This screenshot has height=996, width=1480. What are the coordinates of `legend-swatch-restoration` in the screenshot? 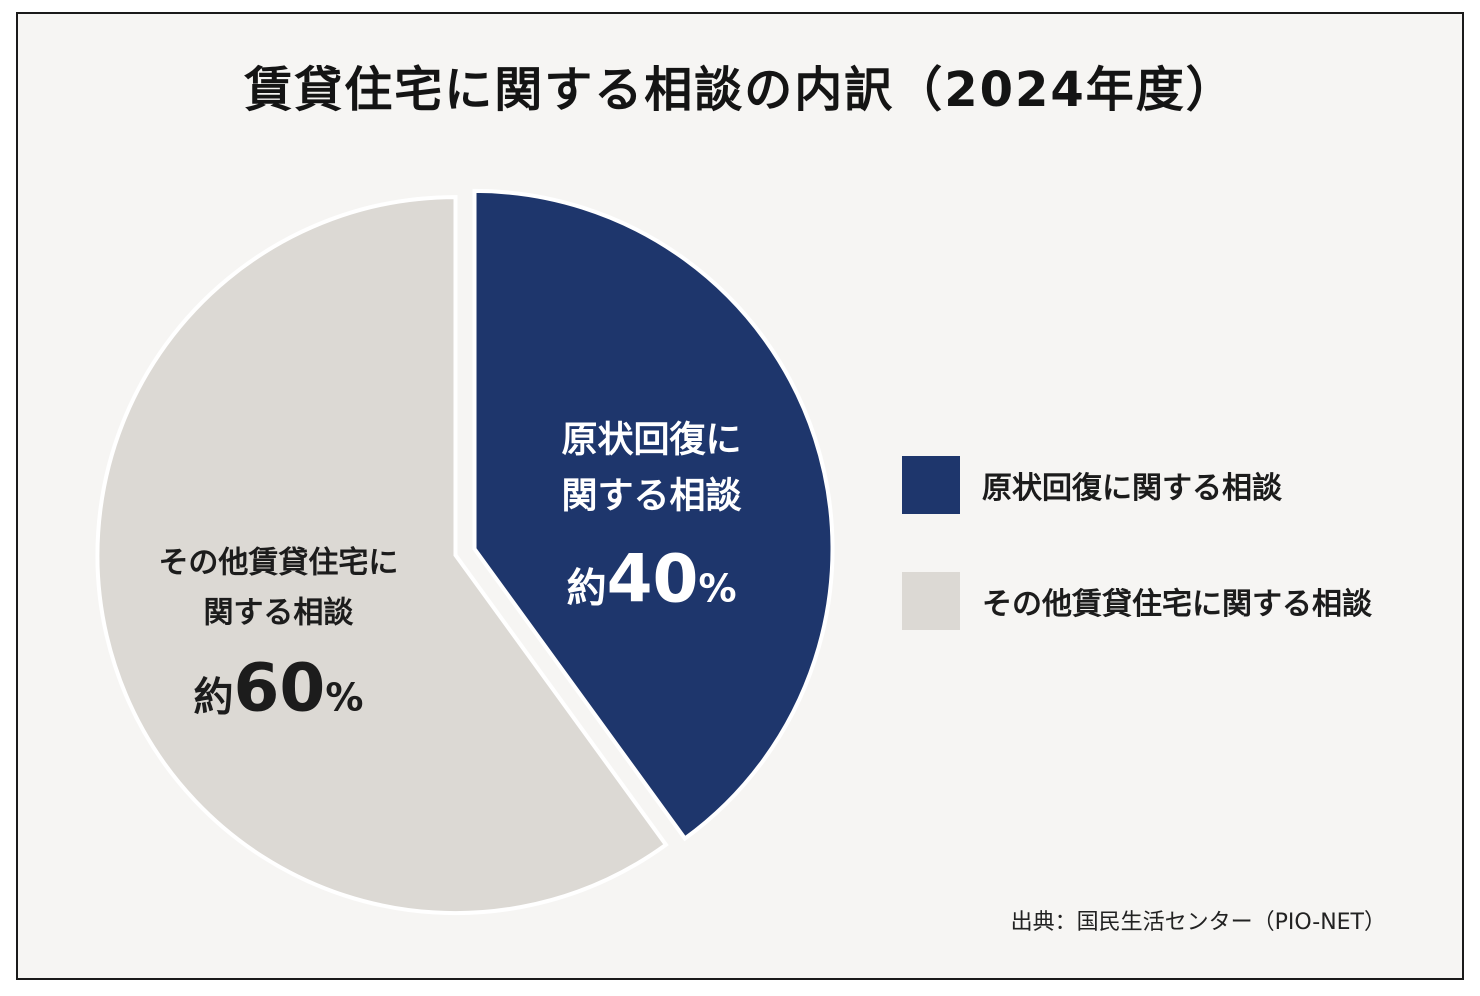 It's located at (931, 485).